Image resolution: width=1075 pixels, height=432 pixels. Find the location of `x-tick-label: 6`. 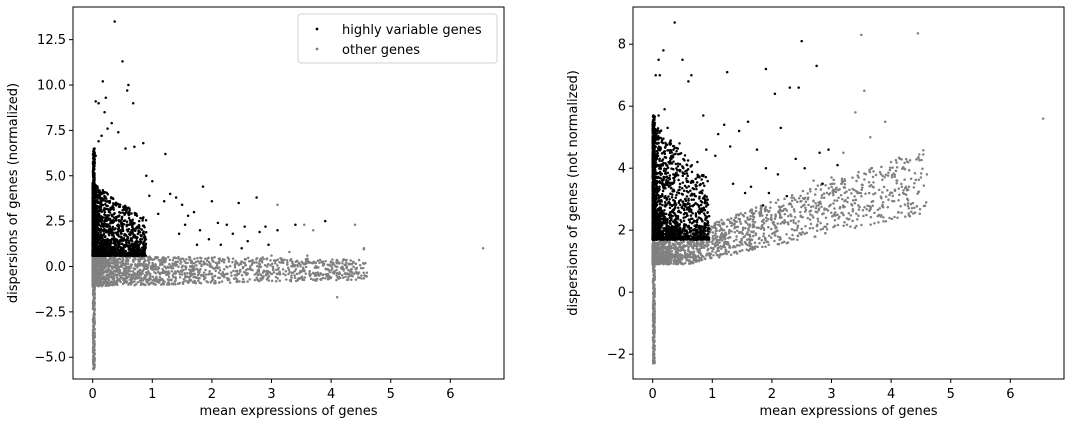

x-tick-label: 6 is located at coordinates (450, 394).